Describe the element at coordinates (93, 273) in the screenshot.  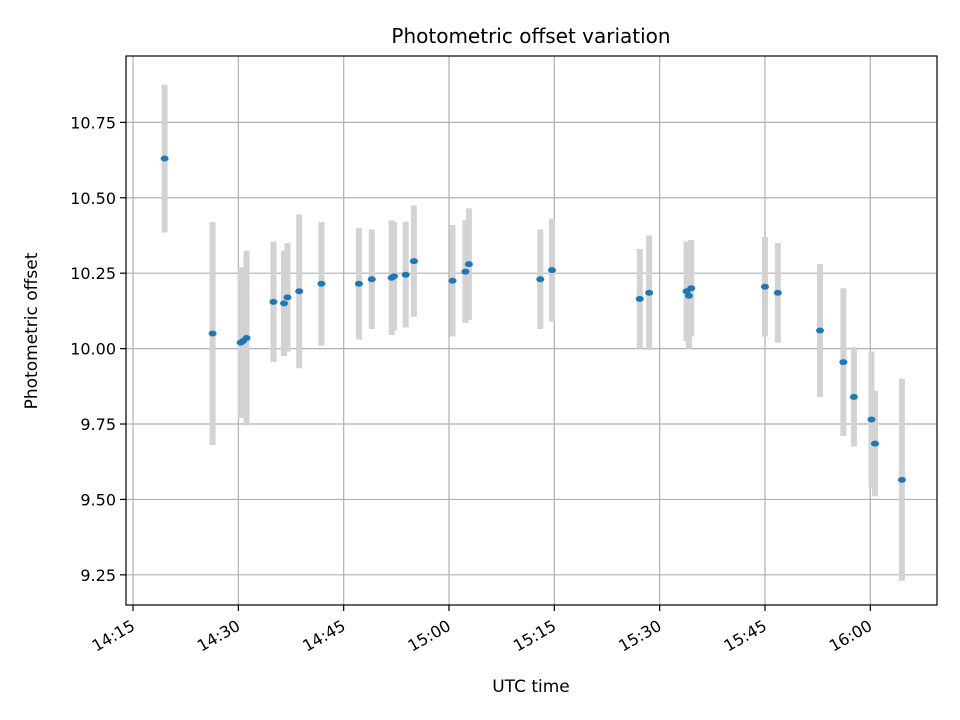
I see `y-tick-label: 10.25` at that location.